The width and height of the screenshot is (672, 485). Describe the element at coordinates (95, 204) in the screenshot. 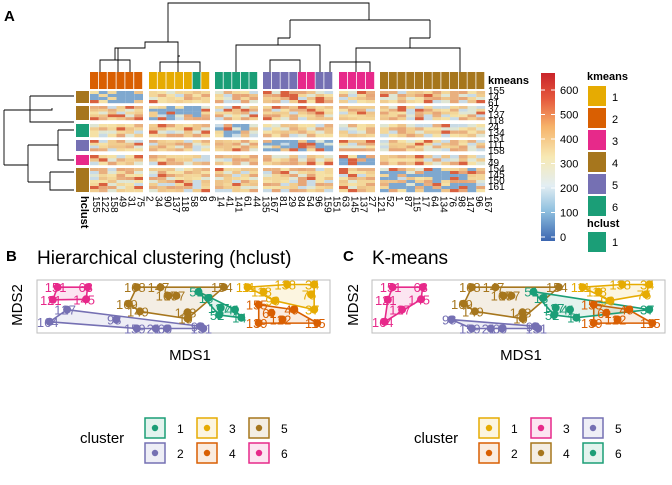

I see `column-label: 155` at that location.